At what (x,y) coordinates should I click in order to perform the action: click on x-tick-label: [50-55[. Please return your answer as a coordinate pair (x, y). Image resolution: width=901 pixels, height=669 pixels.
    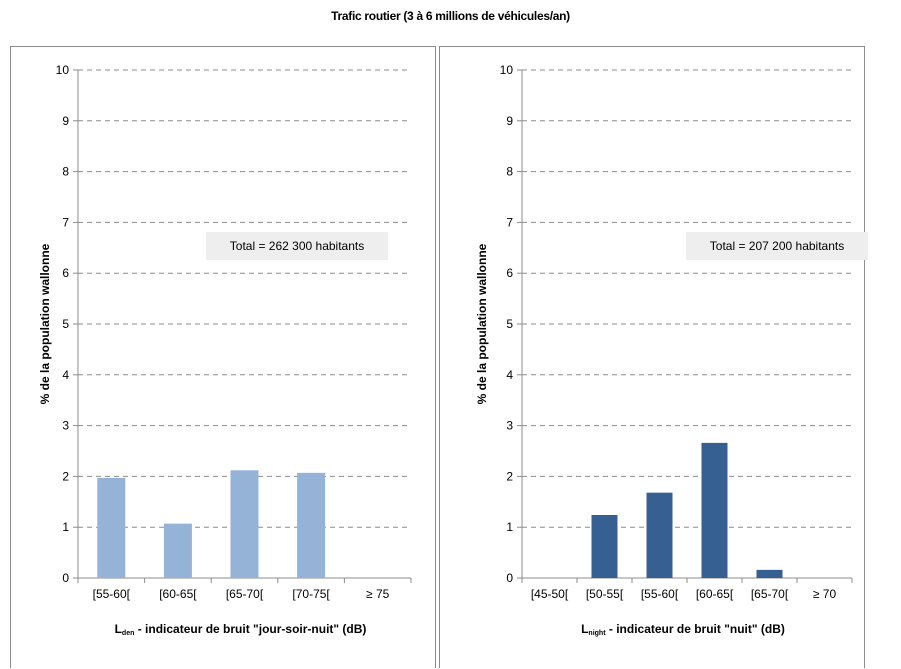
    Looking at the image, I should click on (605, 594).